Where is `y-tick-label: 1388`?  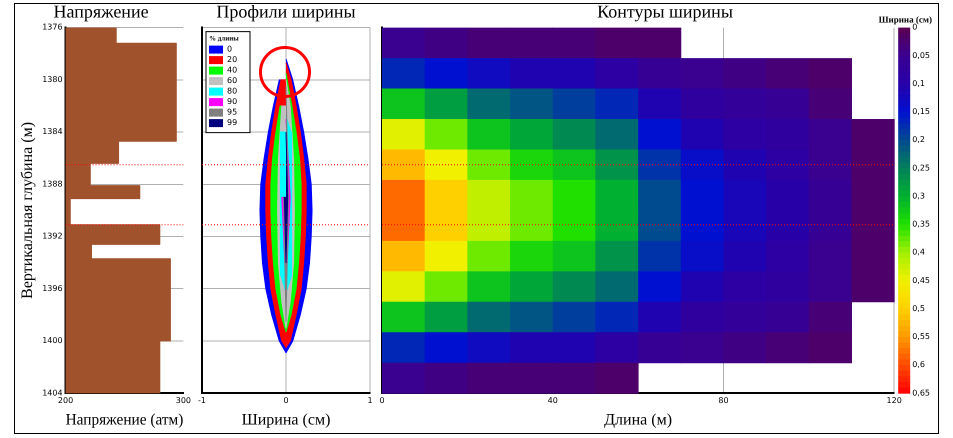
y-tick-label: 1388 is located at coordinates (52, 183).